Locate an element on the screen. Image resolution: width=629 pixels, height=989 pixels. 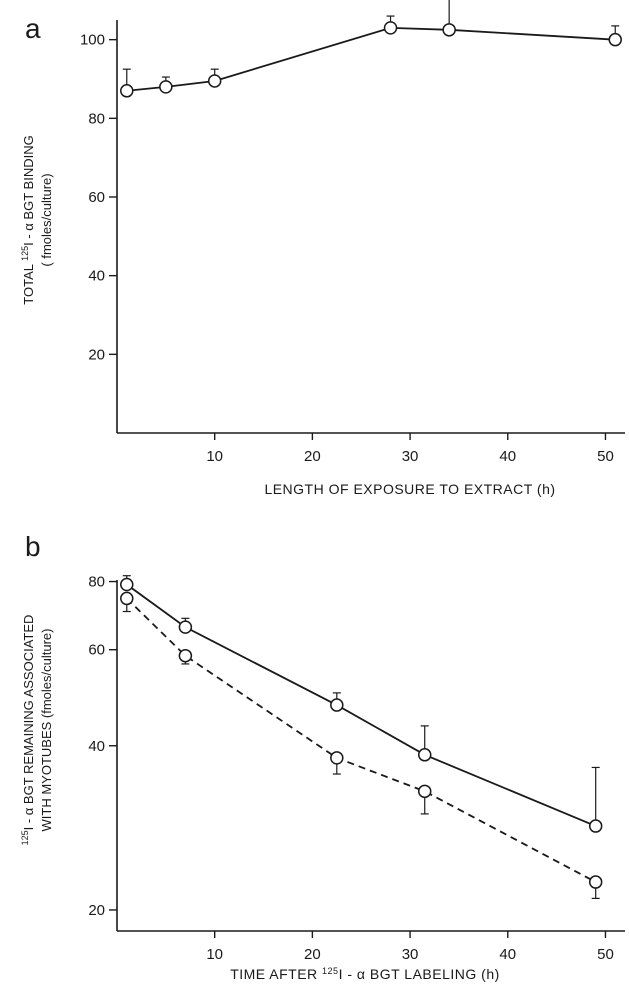
panel-letter: b is located at coordinates (33, 546).